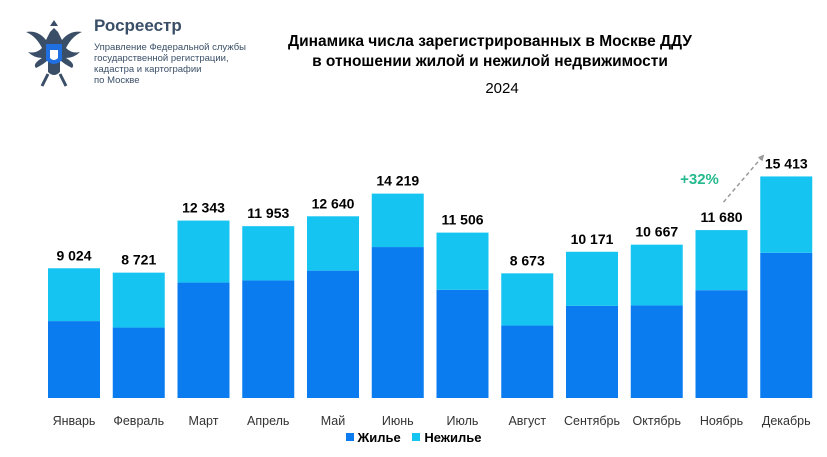 This screenshot has width=827, height=457. What do you see at coordinates (699, 179) in the screenshot?
I see `growth-label: +32%` at bounding box center [699, 179].